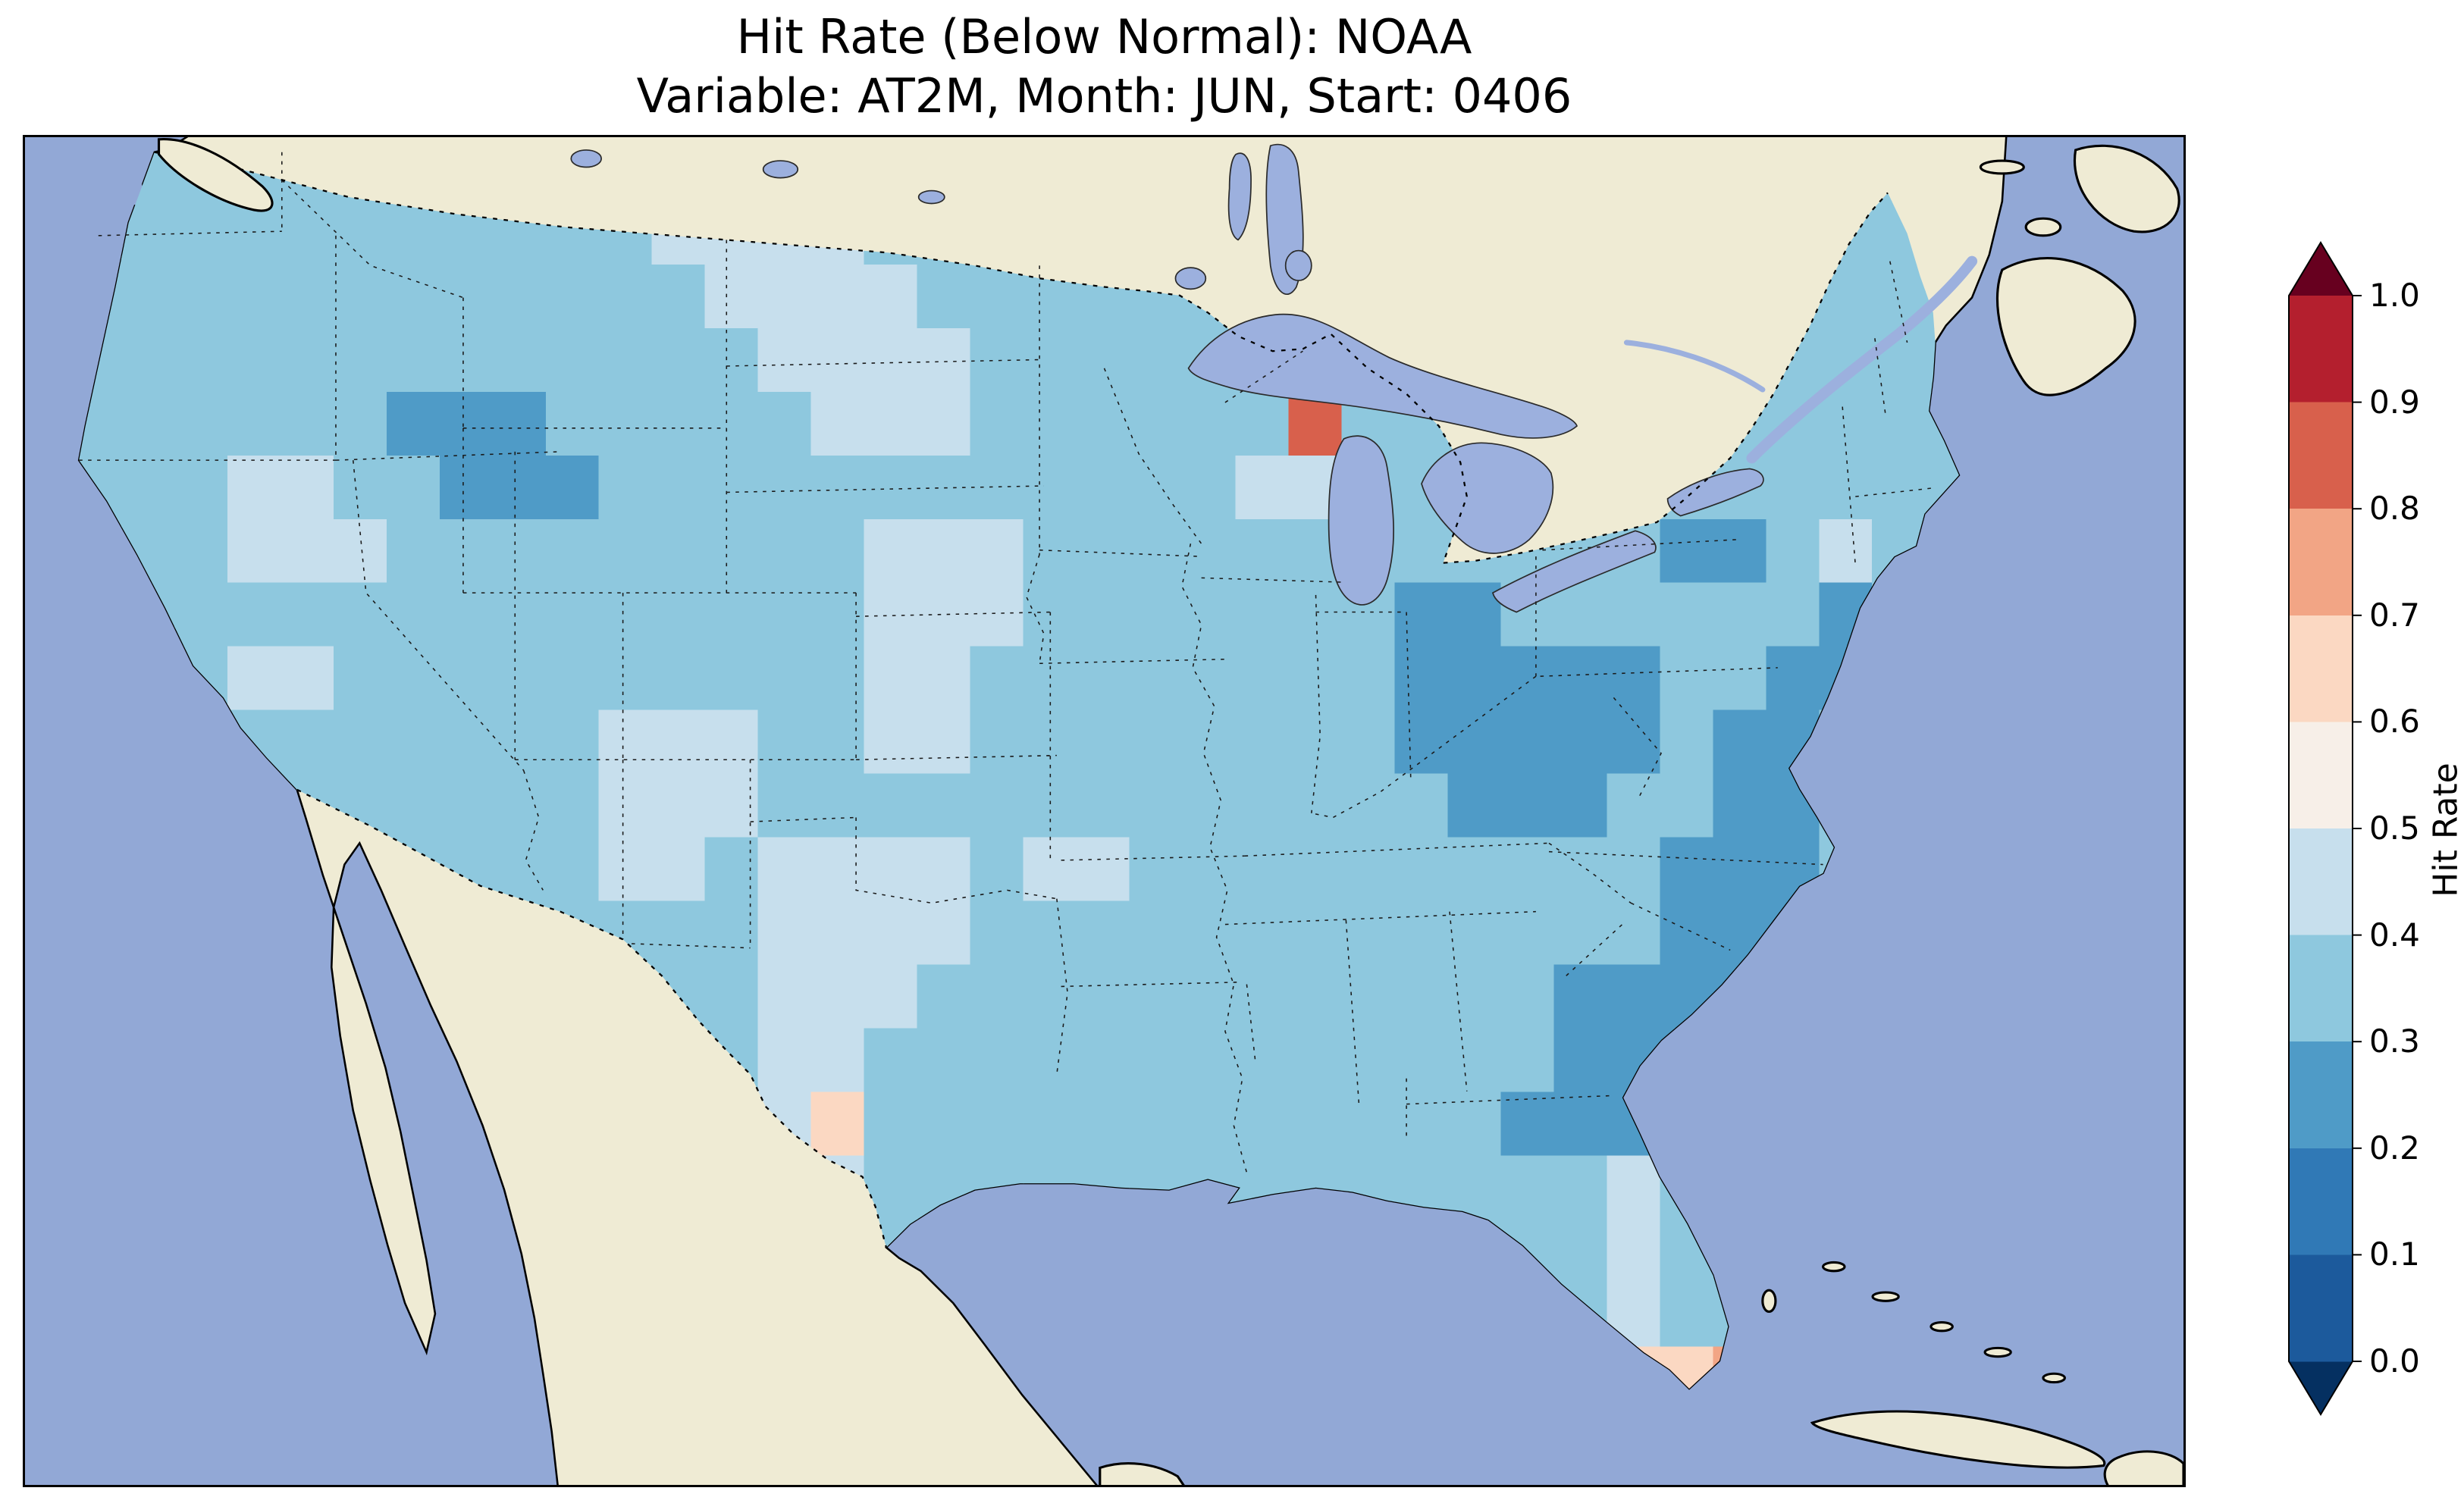 This screenshot has width=2464, height=1494. I want to click on colorbar-tick-label: 0.3, so click(2394, 1041).